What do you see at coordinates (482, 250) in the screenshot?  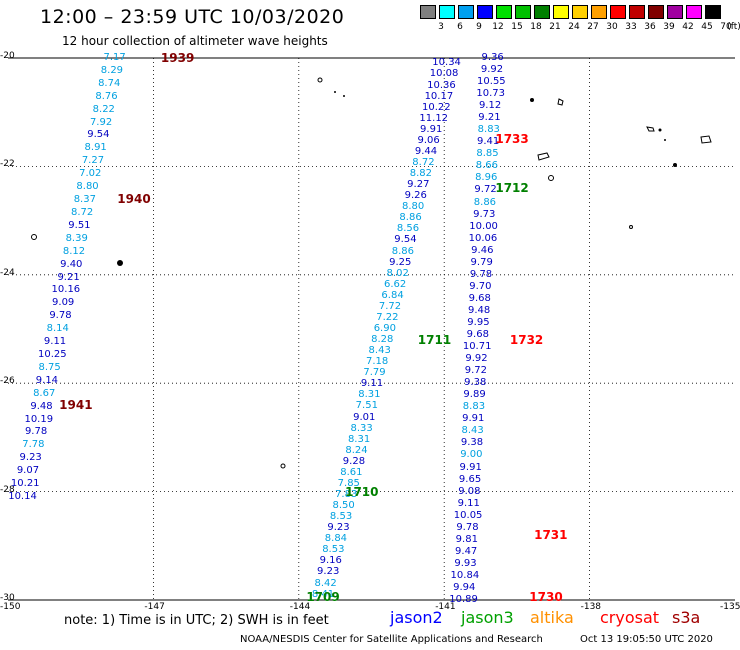 I see `wave-height-value: 9.46` at bounding box center [482, 250].